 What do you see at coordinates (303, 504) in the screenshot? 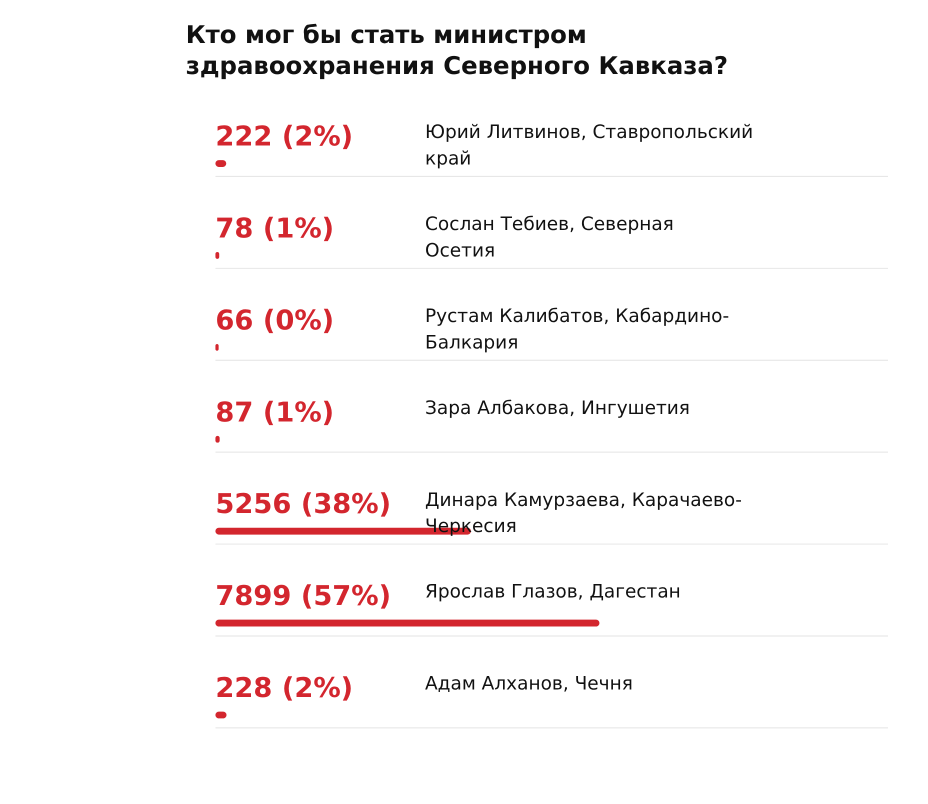
I see `data-label: 5256 (38%)` at bounding box center [303, 504].